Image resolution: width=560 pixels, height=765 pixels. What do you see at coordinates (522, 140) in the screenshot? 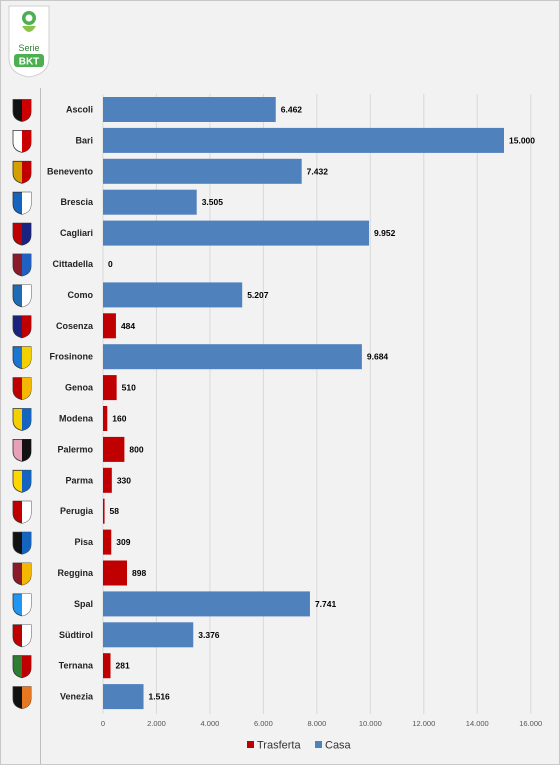
I see `value-label: 15.000` at bounding box center [522, 140].